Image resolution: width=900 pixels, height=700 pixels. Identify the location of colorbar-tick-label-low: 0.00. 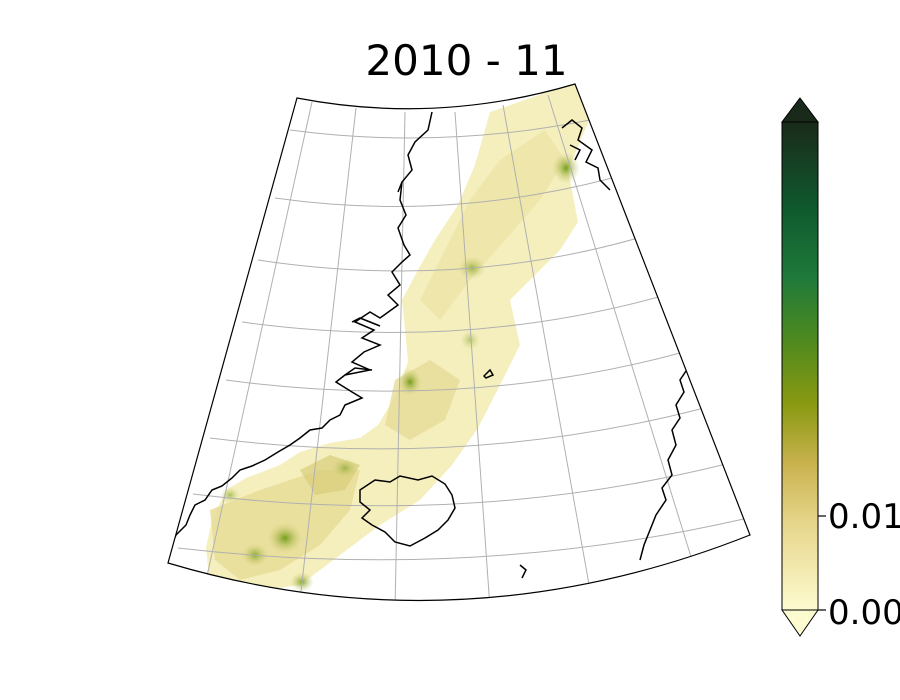
(864, 613).